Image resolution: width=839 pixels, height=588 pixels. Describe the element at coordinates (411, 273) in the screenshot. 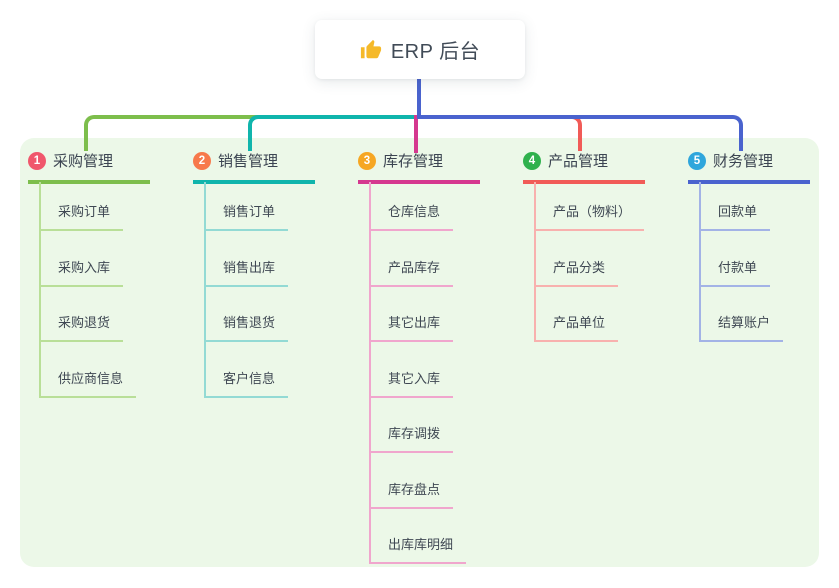

I see `child-node: 产品库存` at that location.